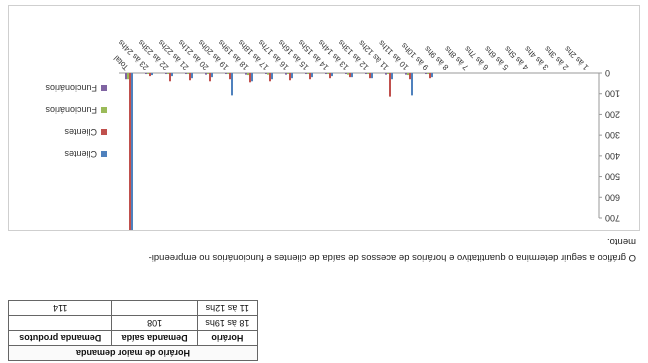 This screenshot has height=363, width=648. I want to click on y-tick-label: 300, so click(612, 135).